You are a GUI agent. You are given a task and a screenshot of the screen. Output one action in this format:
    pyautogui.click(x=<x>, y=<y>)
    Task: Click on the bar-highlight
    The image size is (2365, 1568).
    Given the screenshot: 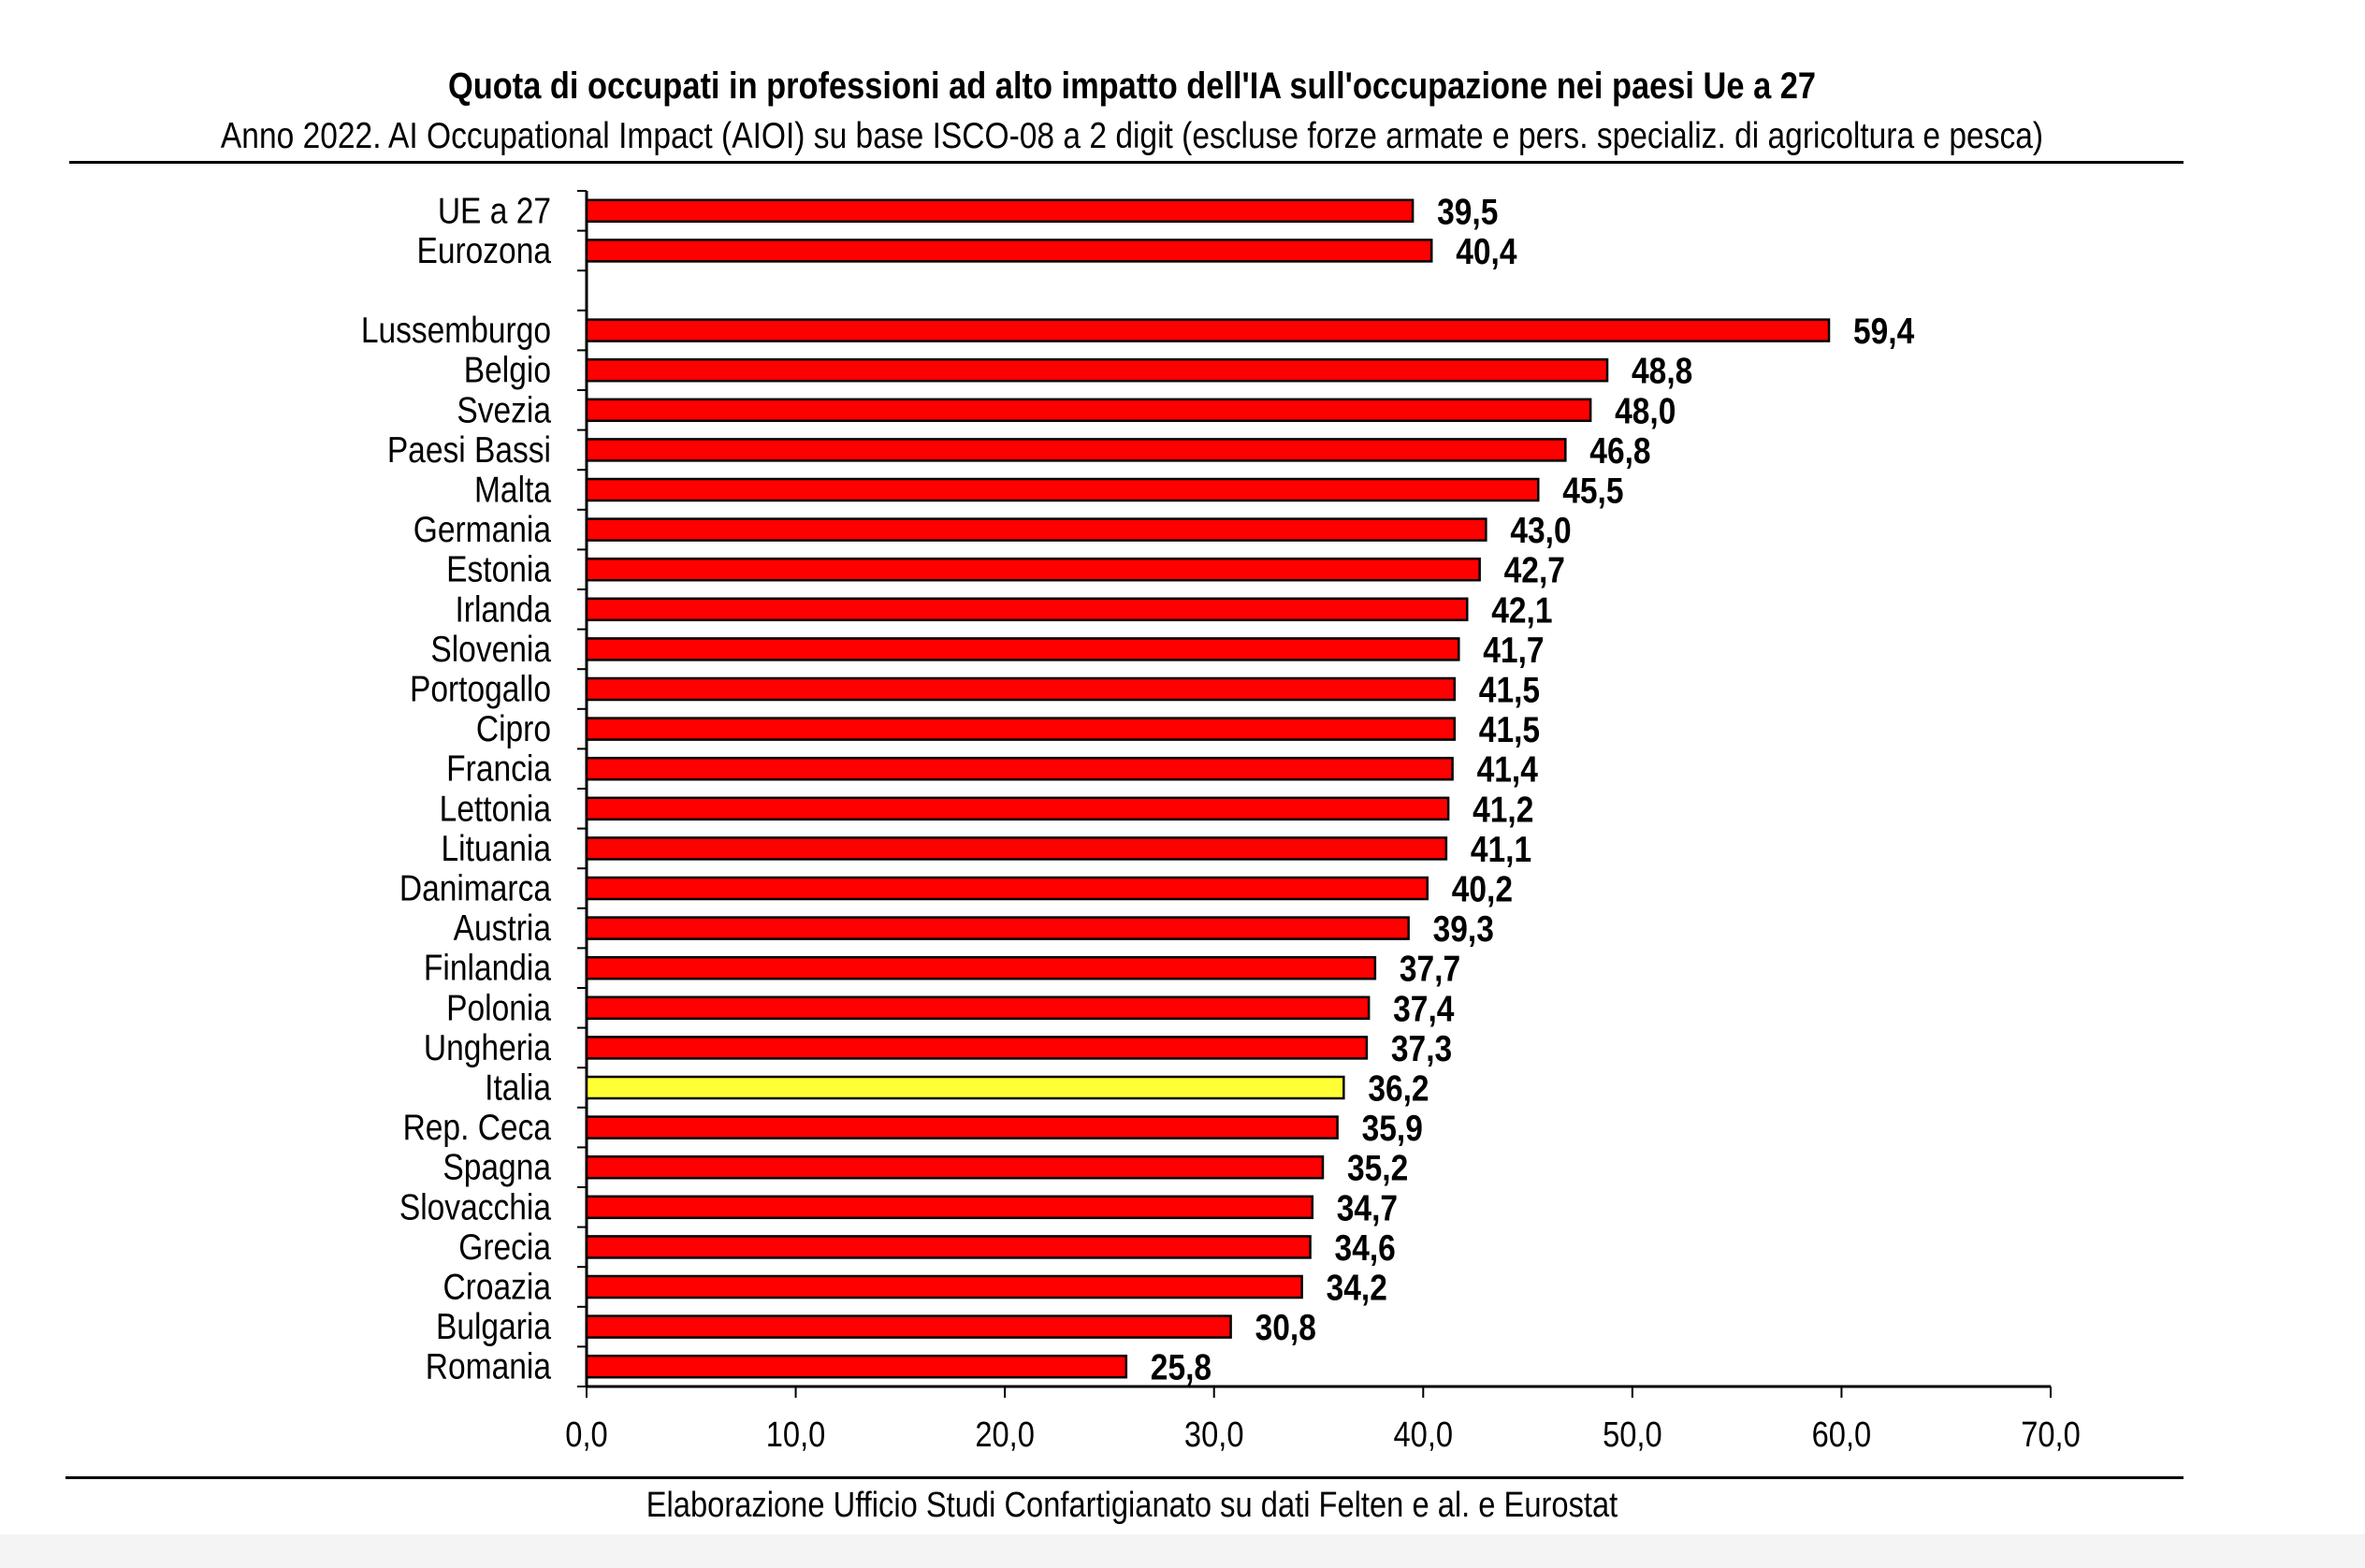 What is the action you would take?
    pyautogui.click(x=965, y=1087)
    